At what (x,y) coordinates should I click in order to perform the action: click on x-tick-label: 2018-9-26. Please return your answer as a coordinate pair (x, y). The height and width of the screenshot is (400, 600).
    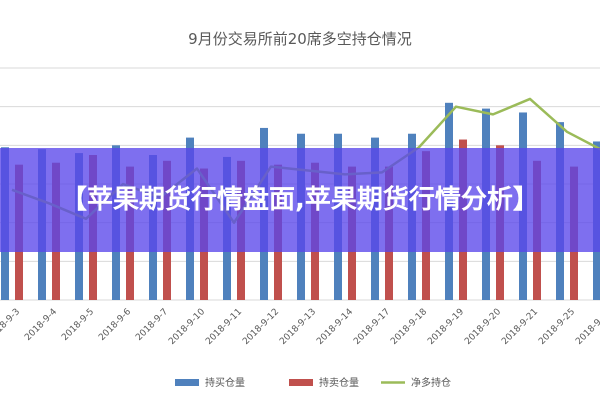
    Looking at the image, I should click on (587, 327).